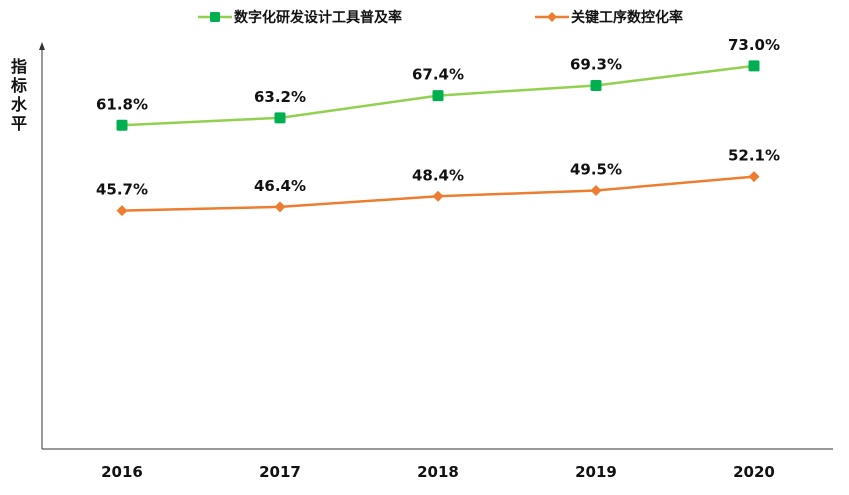 The width and height of the screenshot is (849, 495). I want to click on data-point-s2-2019, so click(596, 190).